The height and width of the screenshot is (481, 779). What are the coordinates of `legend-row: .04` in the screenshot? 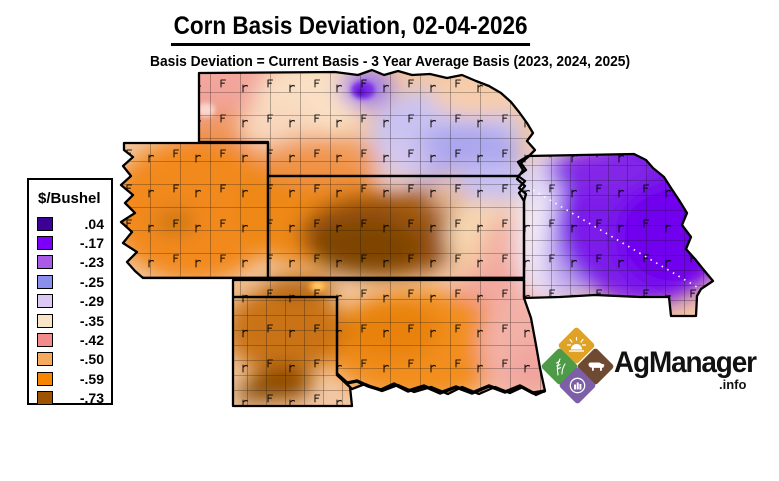 It's located at (70, 223).